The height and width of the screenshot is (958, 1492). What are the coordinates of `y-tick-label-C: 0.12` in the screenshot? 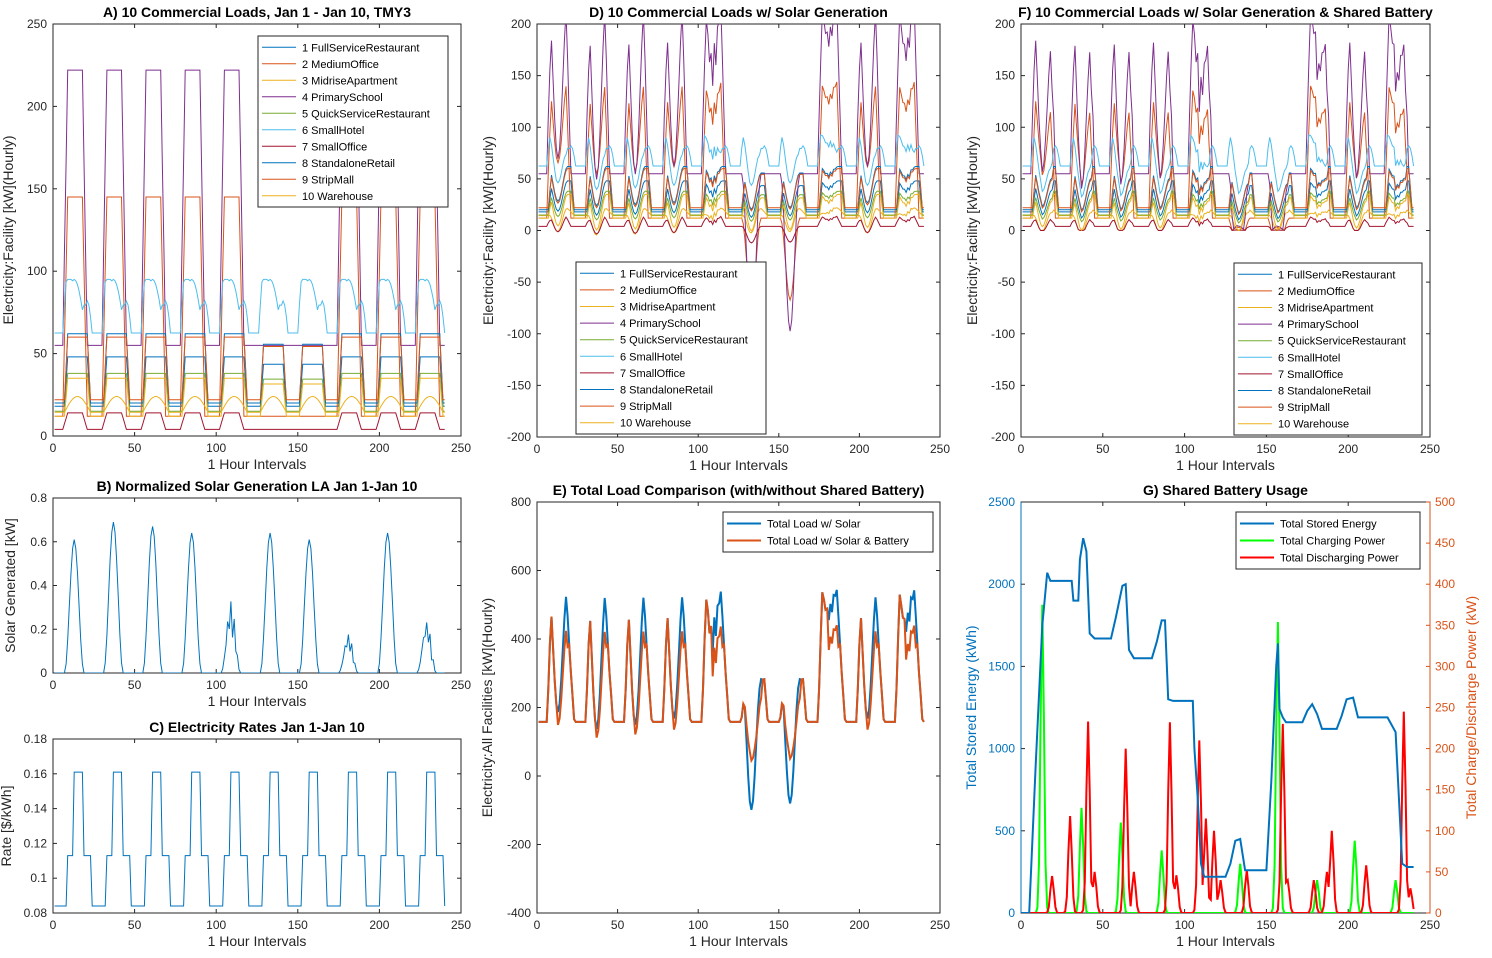 It's located at (36, 843).